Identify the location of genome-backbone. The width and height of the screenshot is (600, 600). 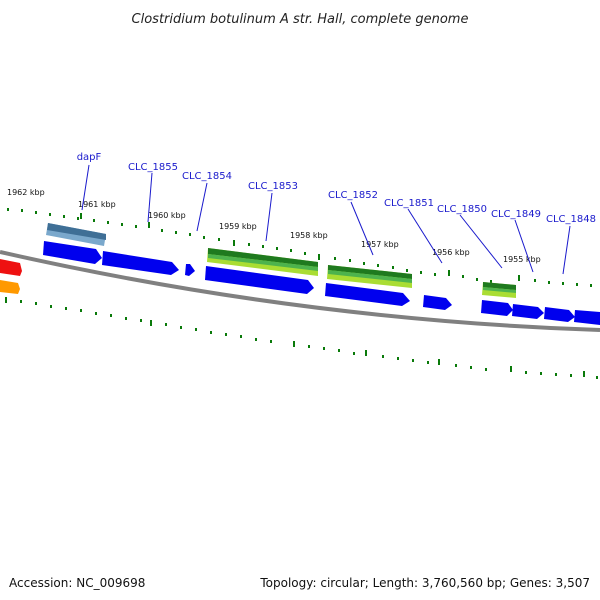
(300, 291).